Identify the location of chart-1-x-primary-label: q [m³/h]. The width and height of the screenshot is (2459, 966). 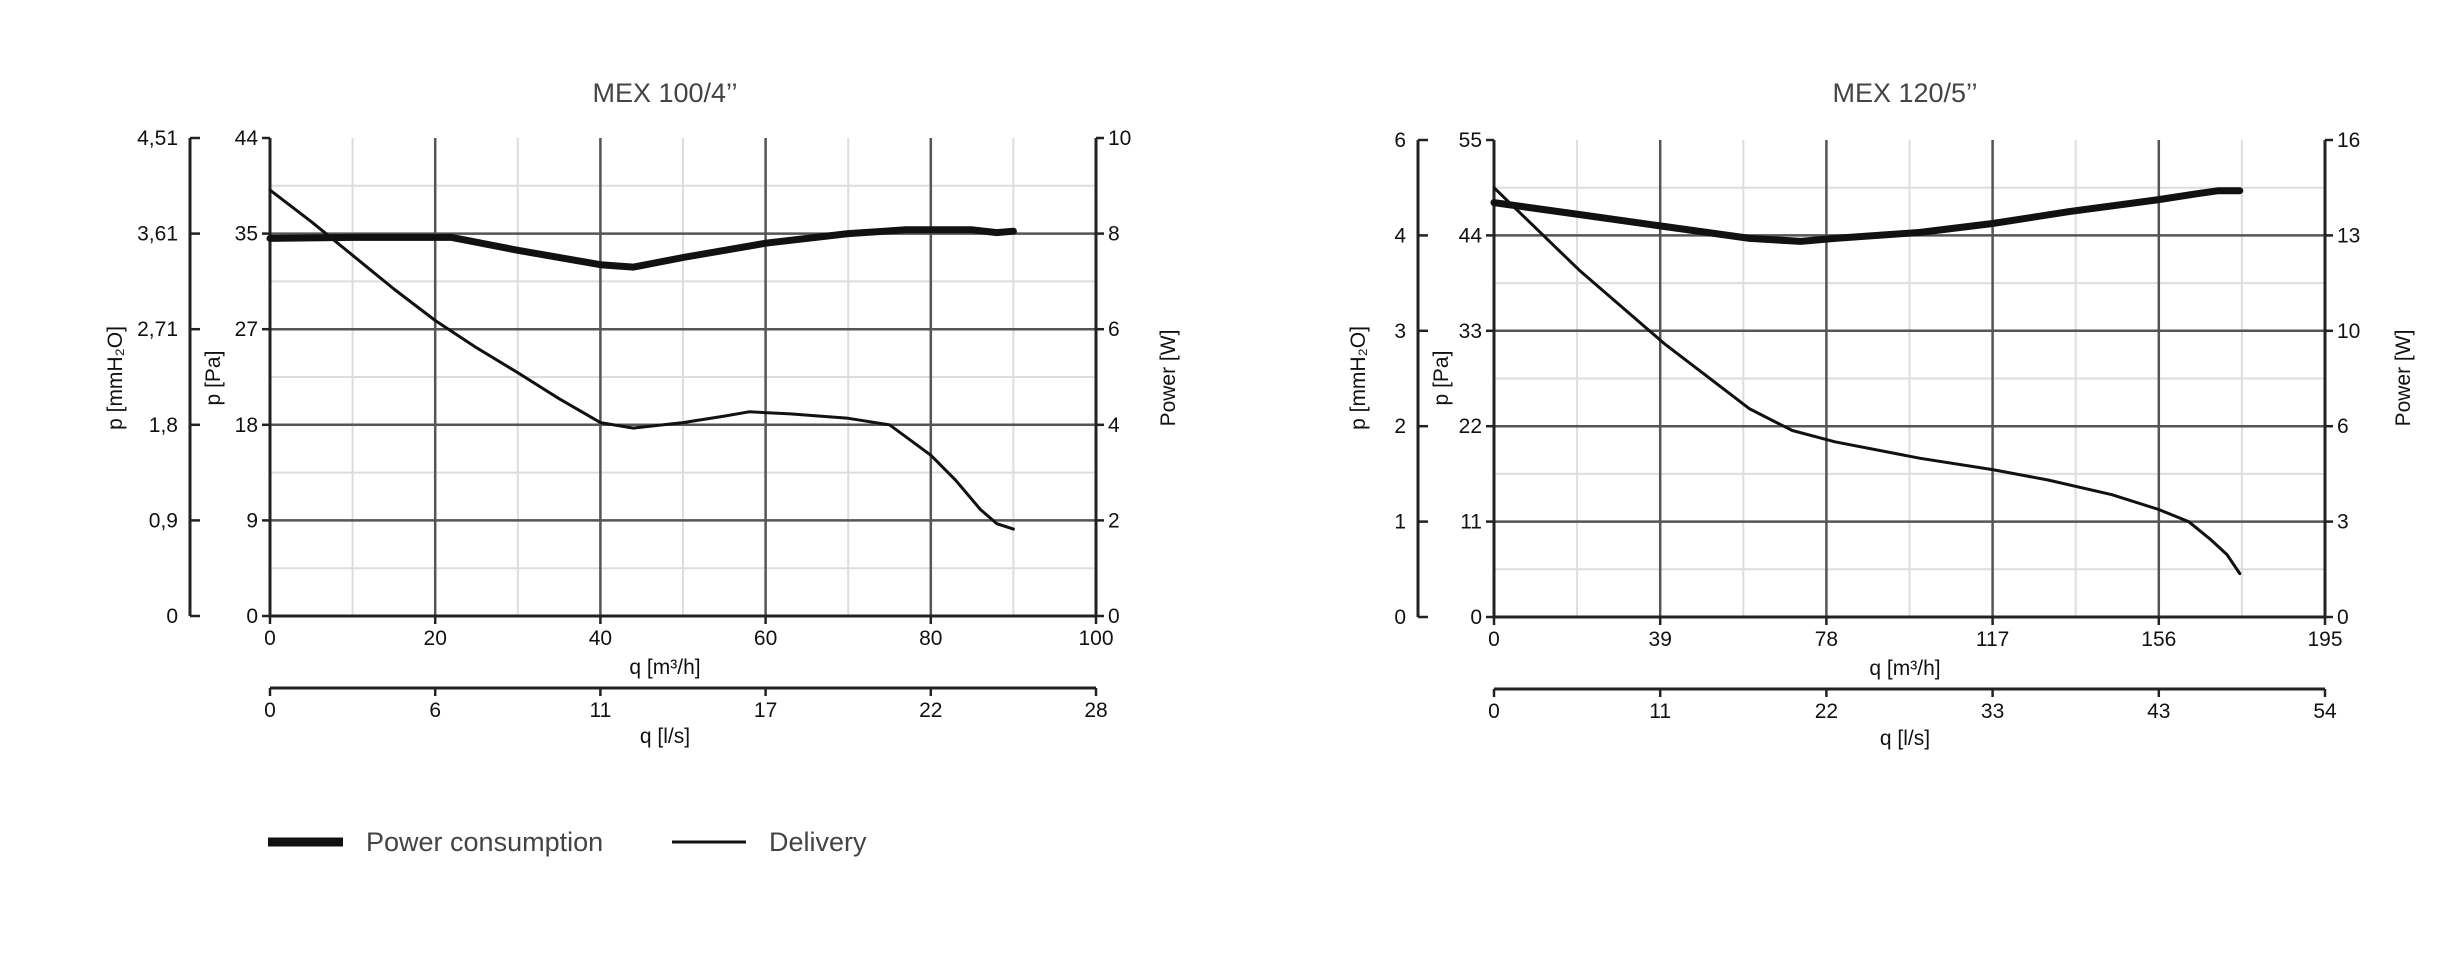
(664, 667).